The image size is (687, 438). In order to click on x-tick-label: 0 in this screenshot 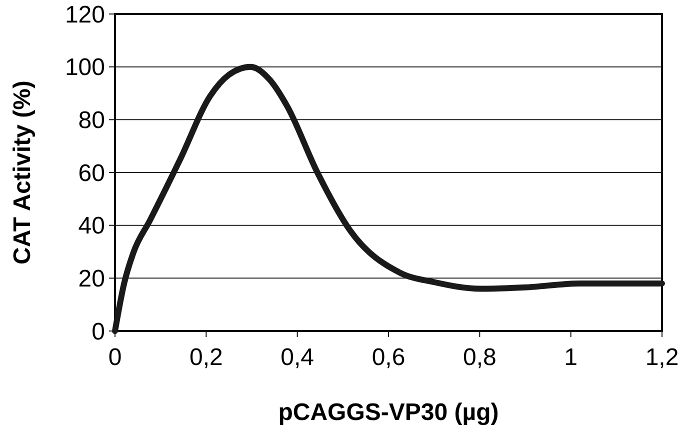, I will do `click(115, 357)`.